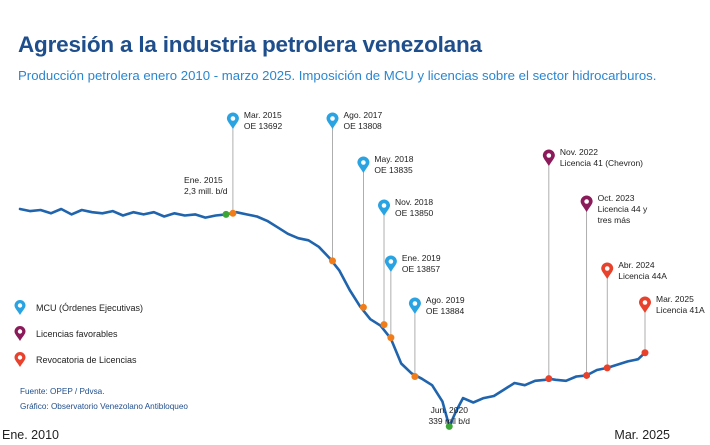  I want to click on event-label-detail: Licencia 44A, so click(642, 276).